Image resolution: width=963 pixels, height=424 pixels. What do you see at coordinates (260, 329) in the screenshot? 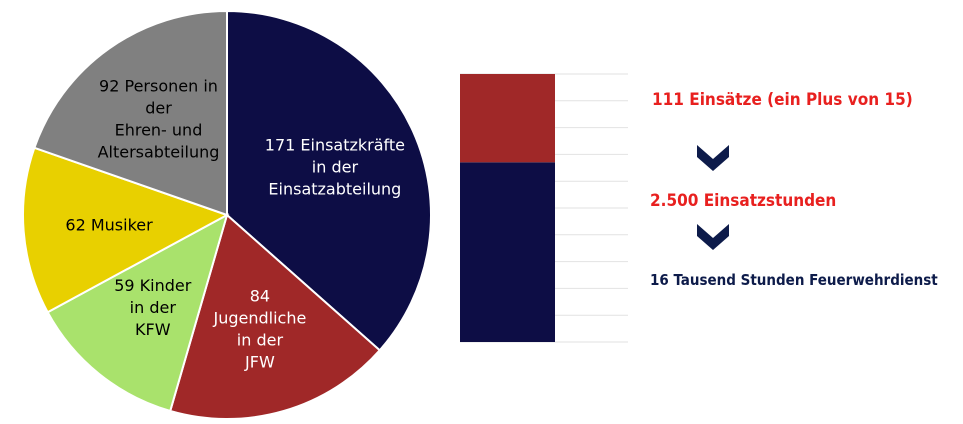
I see `pie-slice-label: 84 Jugendliche in der JFW` at bounding box center [260, 329].